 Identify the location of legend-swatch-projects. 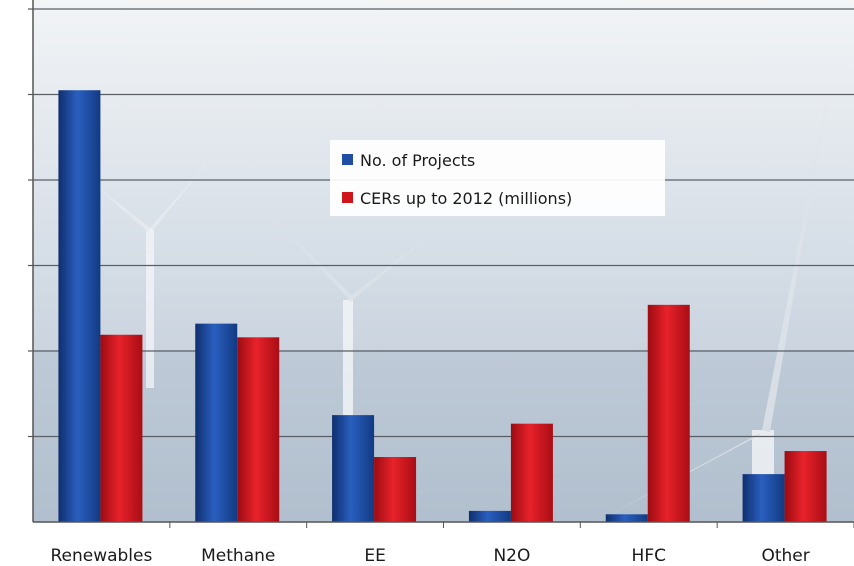
(347, 159).